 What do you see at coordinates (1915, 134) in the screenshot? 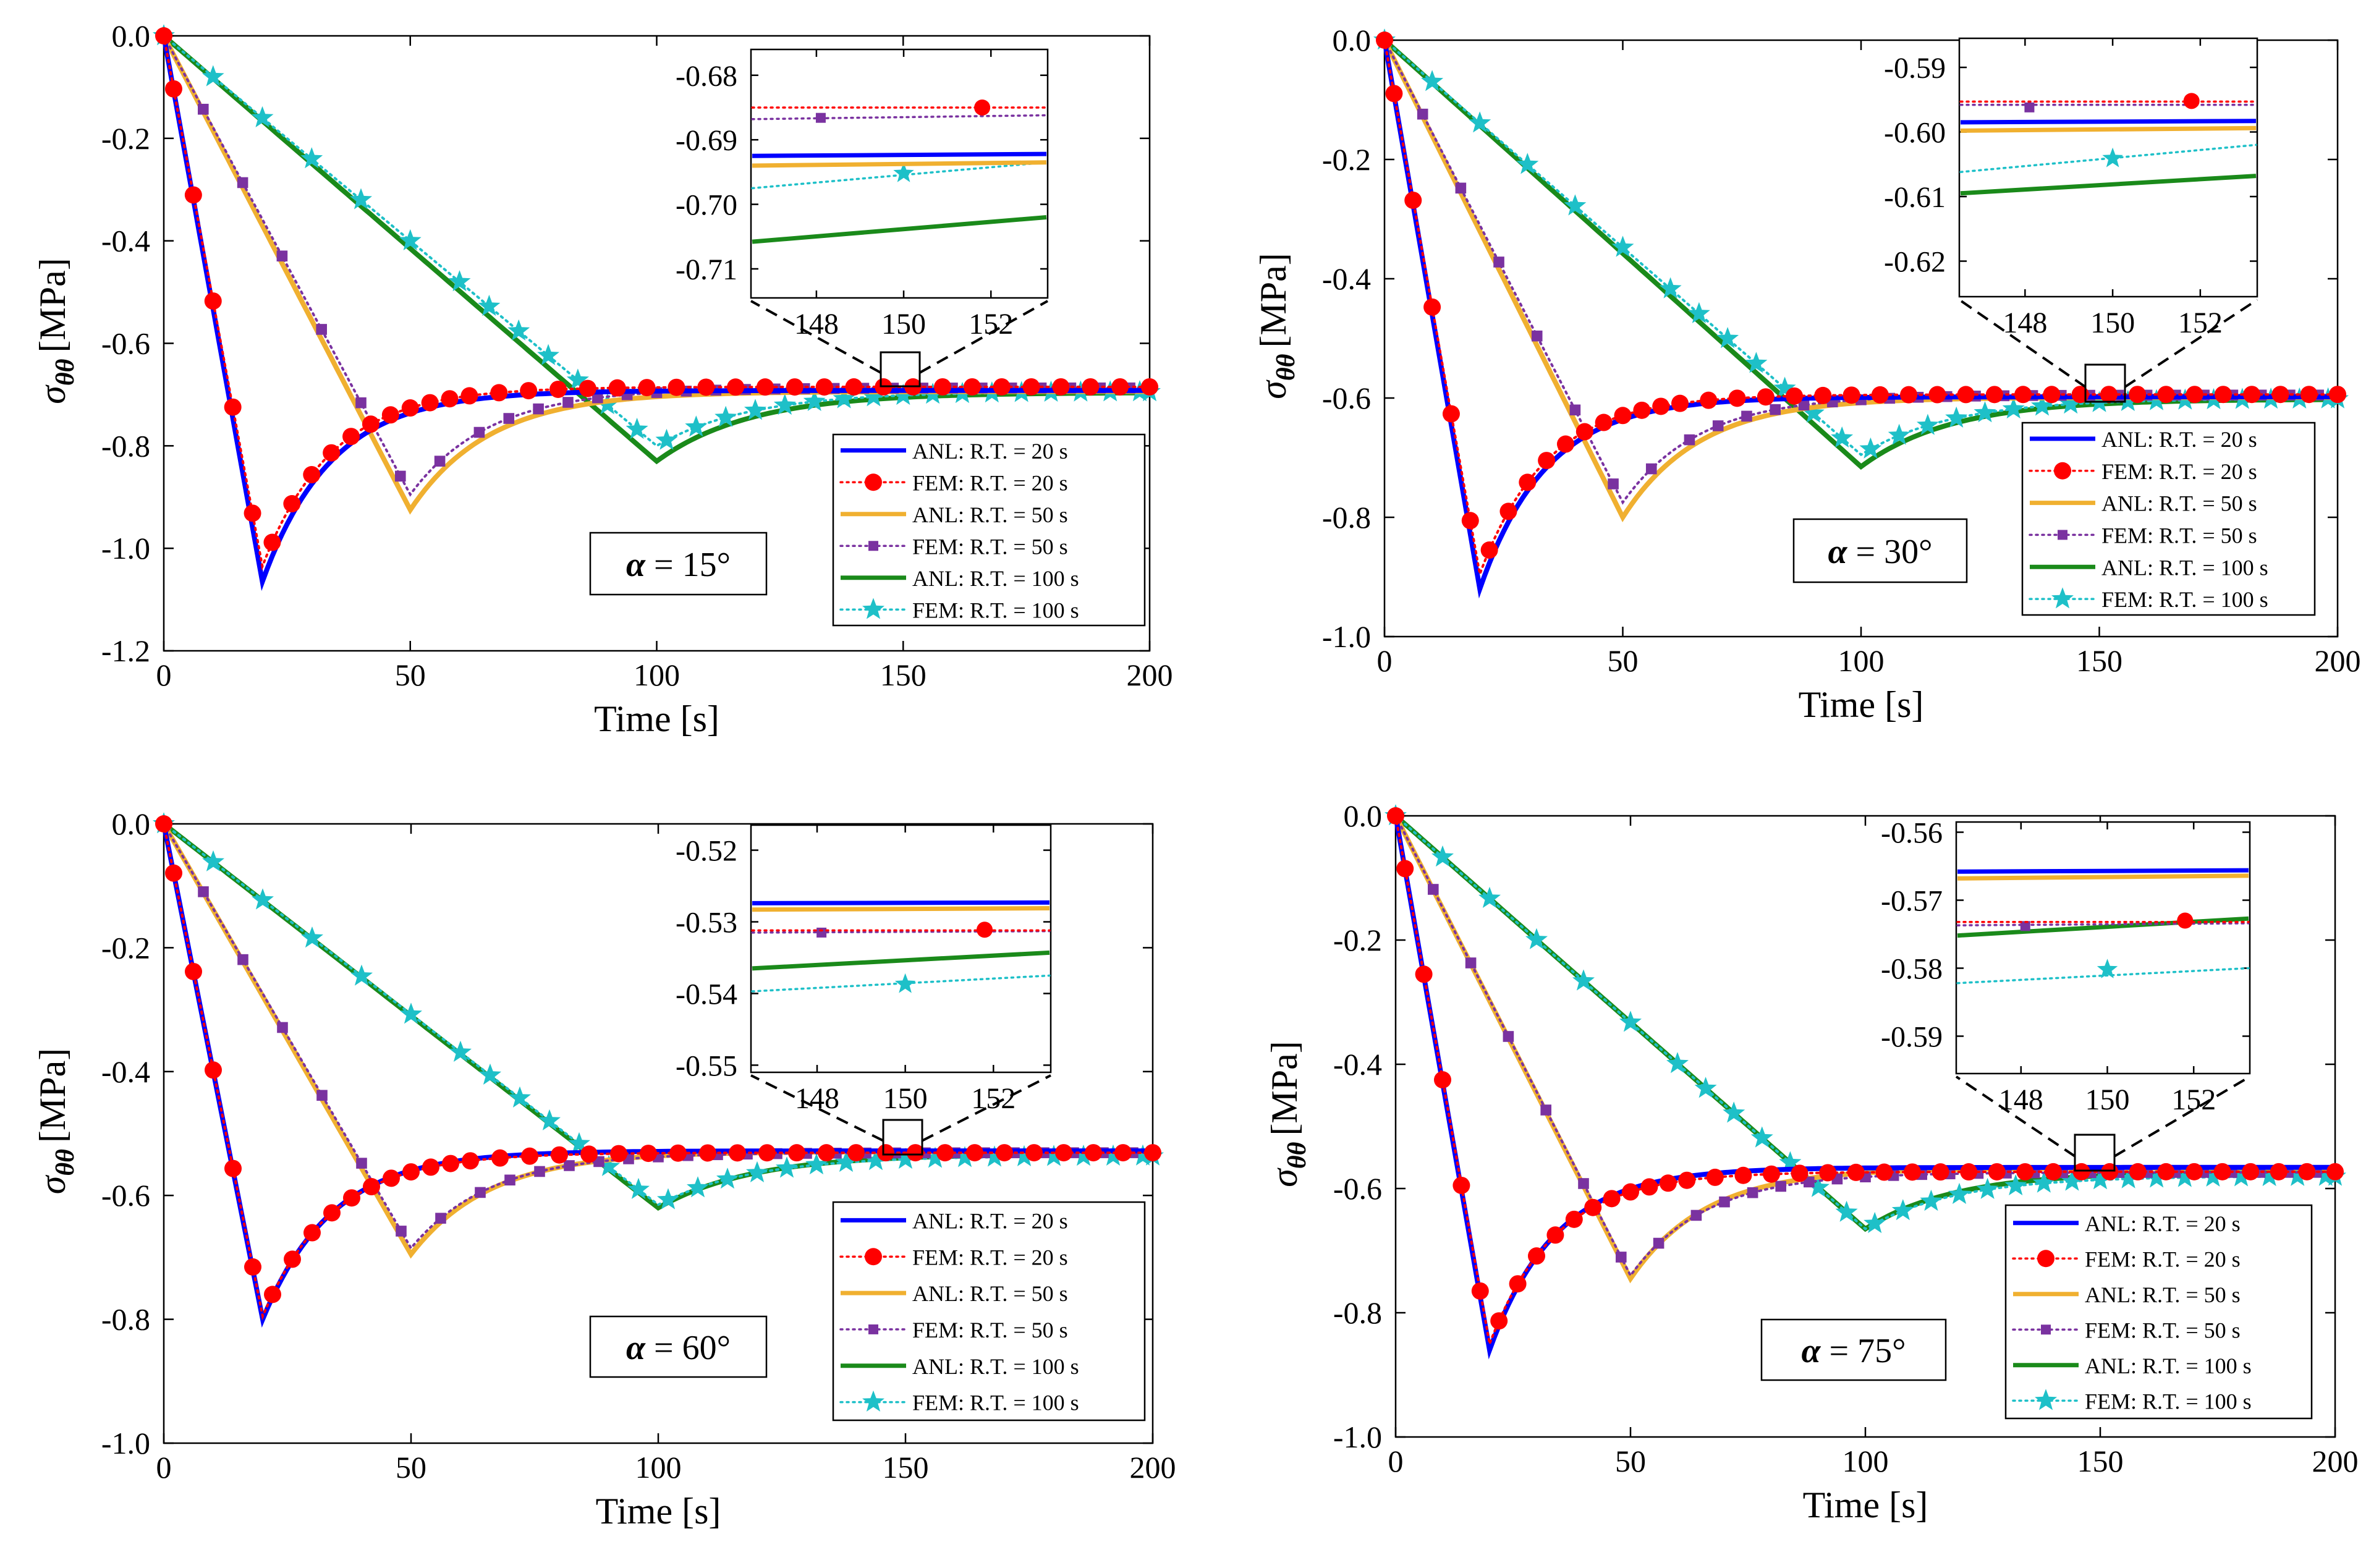
I see `inset-y-tick-label: -0.60` at bounding box center [1915, 134].